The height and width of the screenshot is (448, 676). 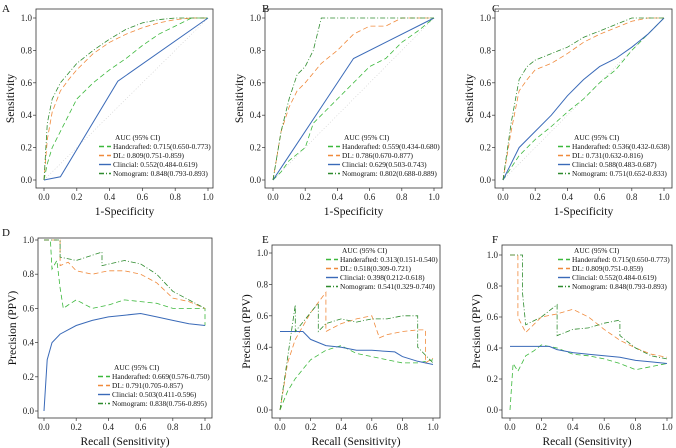 I want to click on legend-entry: DL: 0.809(0.751-0.859), so click(x=608, y=268).